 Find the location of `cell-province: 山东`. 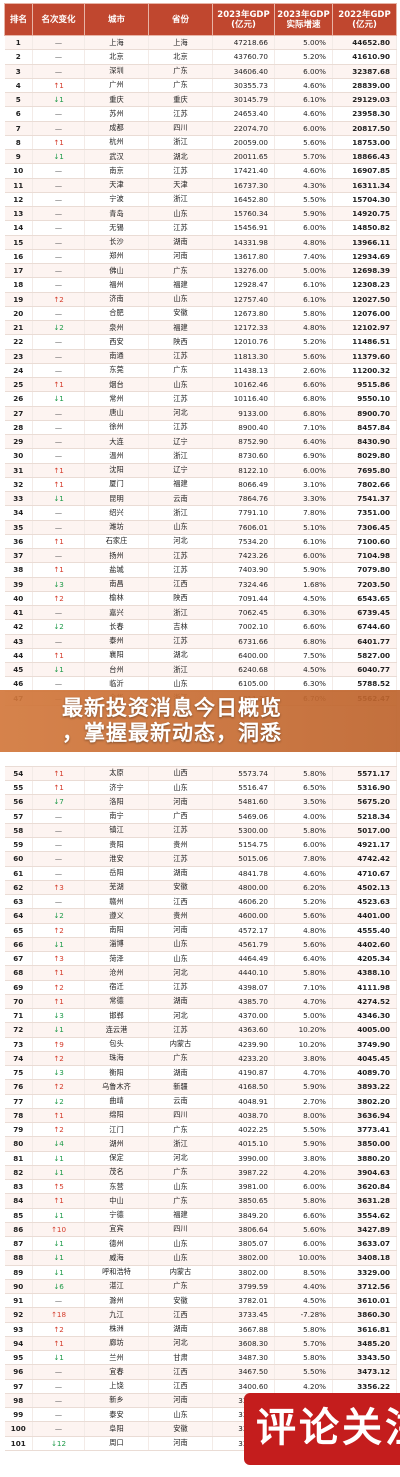

cell-province: 山东 is located at coordinates (180, 1415).